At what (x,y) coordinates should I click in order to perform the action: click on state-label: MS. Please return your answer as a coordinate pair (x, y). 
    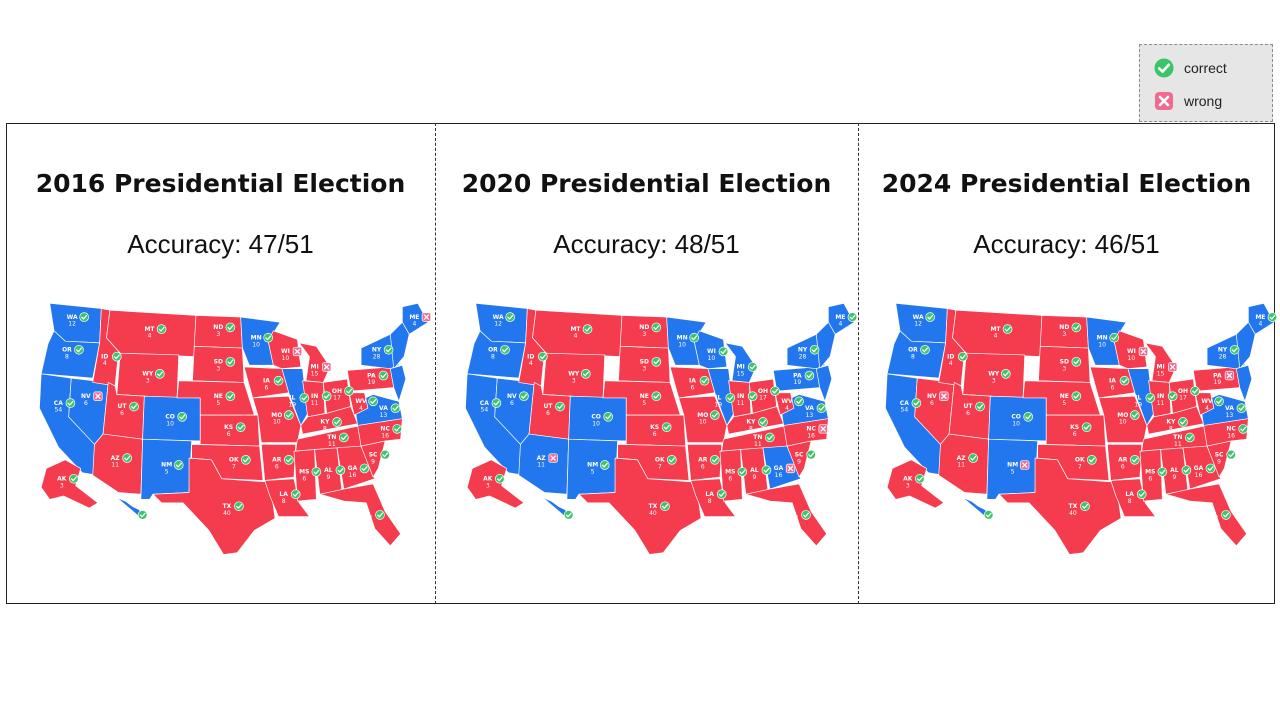
    Looking at the image, I should click on (730, 472).